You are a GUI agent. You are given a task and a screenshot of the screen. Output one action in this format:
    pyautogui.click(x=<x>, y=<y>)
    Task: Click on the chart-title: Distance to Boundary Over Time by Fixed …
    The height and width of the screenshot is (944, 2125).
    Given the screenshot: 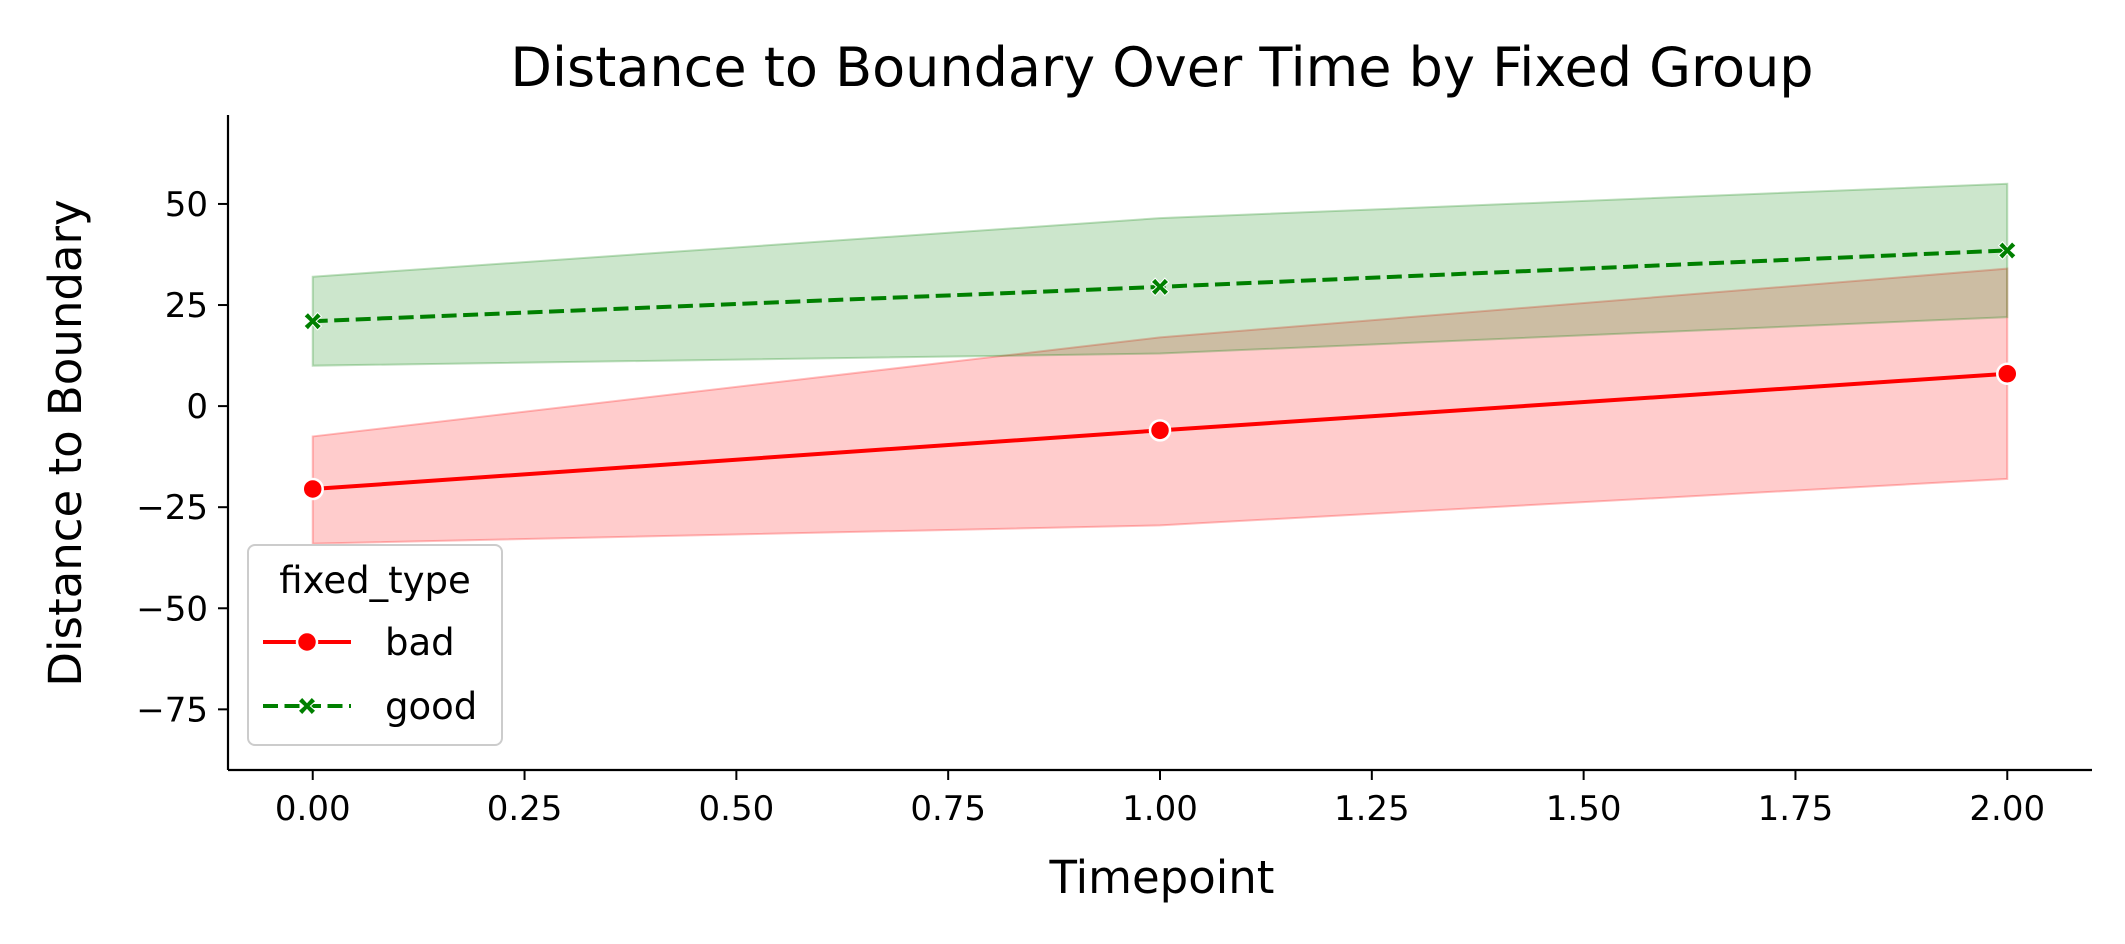 What is the action you would take?
    pyautogui.click(x=1161, y=67)
    